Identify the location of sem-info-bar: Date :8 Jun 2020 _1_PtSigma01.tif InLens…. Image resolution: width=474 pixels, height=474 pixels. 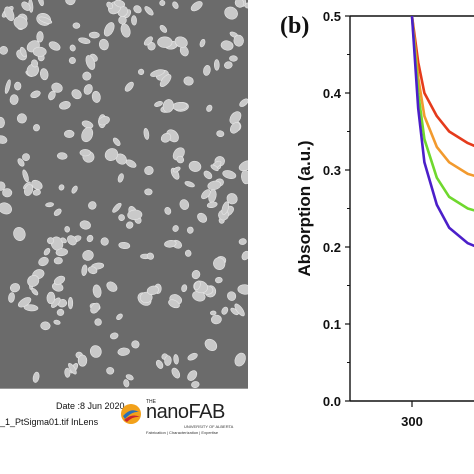
(124, 414).